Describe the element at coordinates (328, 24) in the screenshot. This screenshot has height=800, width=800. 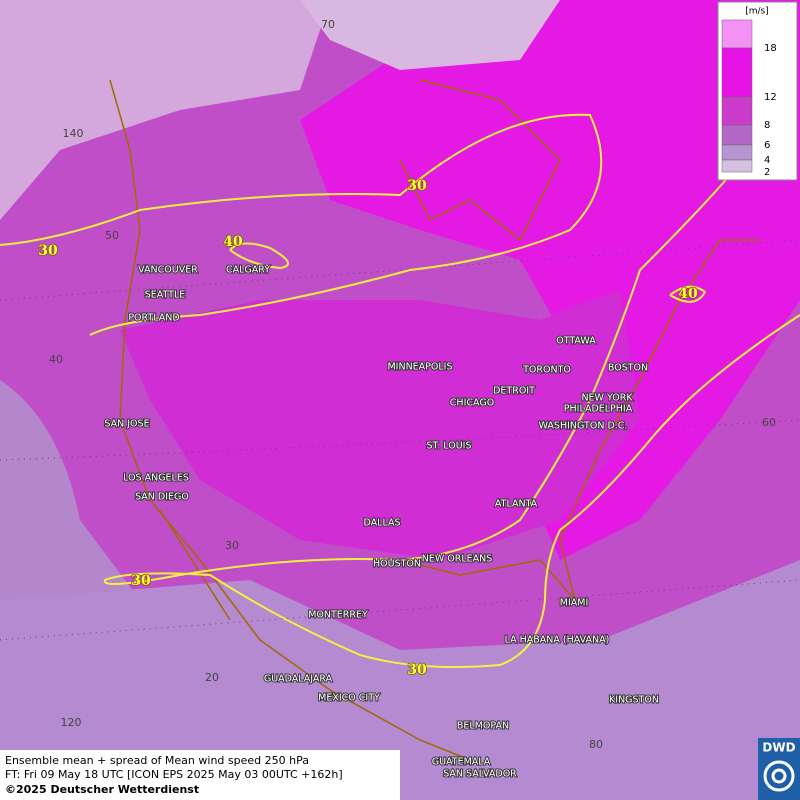
I see `grid-label: 70` at that location.